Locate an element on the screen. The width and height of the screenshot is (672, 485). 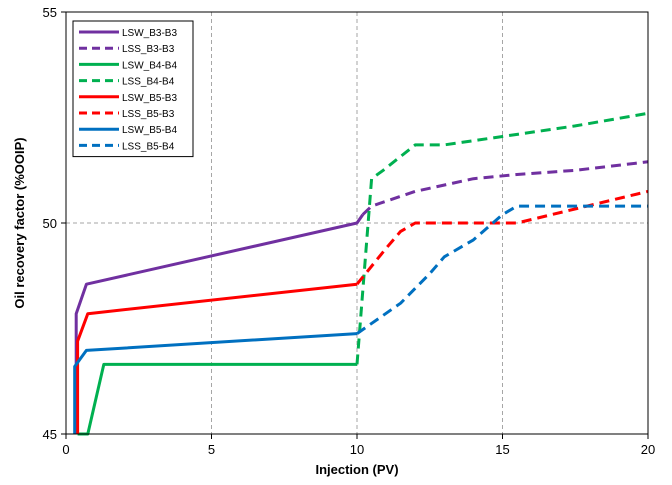
x-tick-label: 20 is located at coordinates (648, 449).